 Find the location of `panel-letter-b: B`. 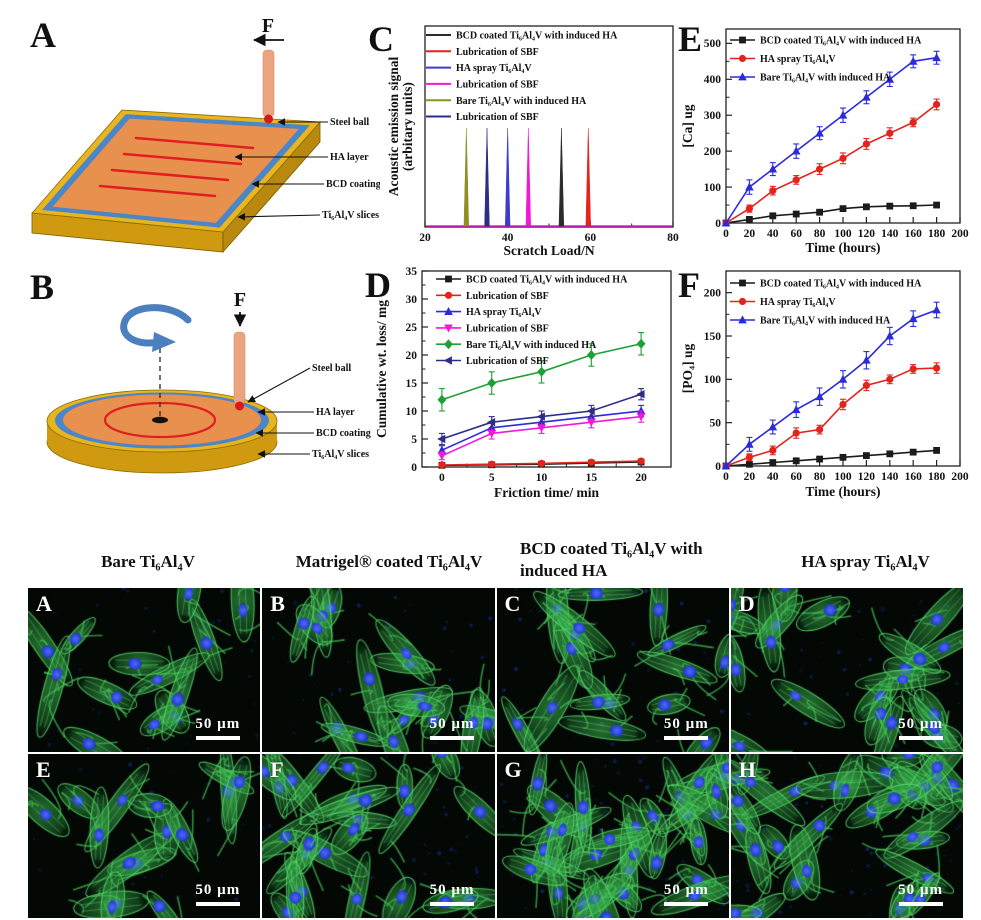

panel-letter-b: B is located at coordinates (42, 287).